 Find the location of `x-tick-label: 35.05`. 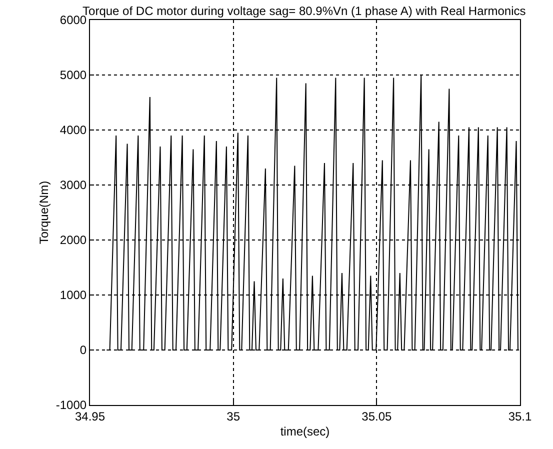

x-tick-label: 35.05 is located at coordinates (377, 416).